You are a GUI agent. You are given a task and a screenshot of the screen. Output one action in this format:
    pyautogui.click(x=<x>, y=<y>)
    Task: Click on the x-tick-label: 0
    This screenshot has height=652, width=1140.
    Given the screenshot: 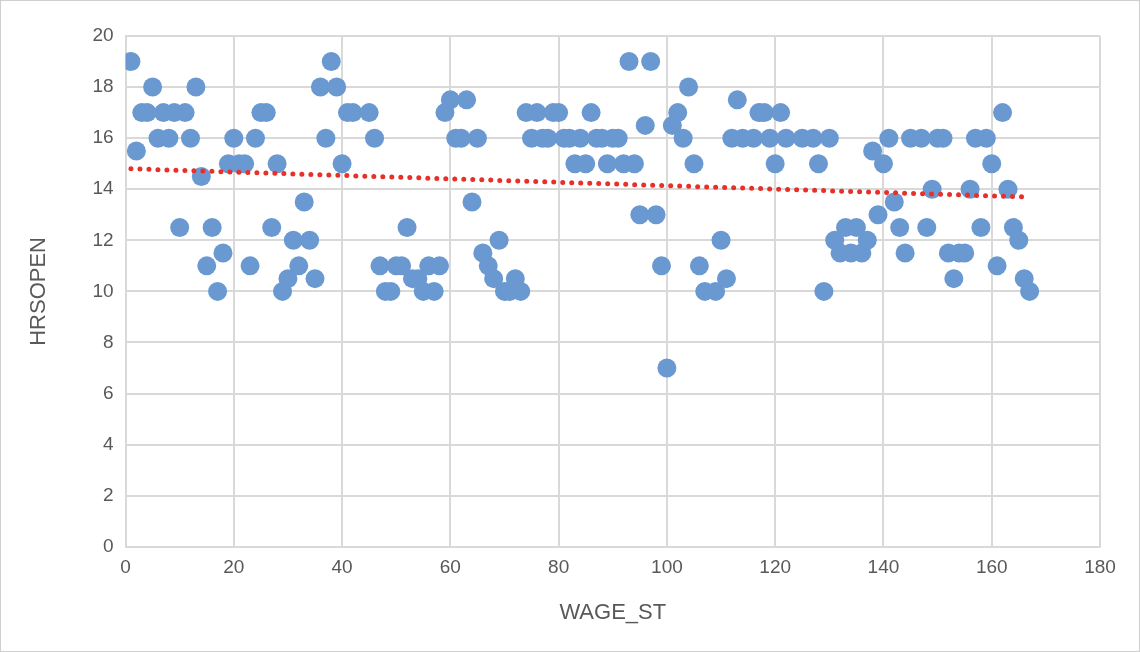 What is the action you would take?
    pyautogui.click(x=125, y=567)
    